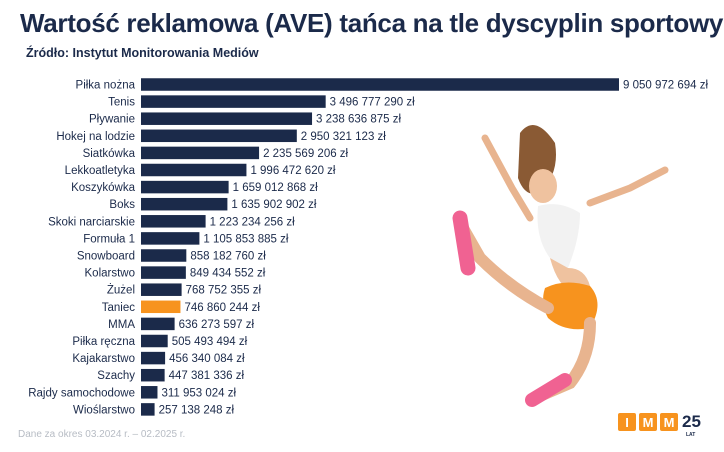  I want to click on value-label: 1 223 234 256 zł, so click(252, 222).